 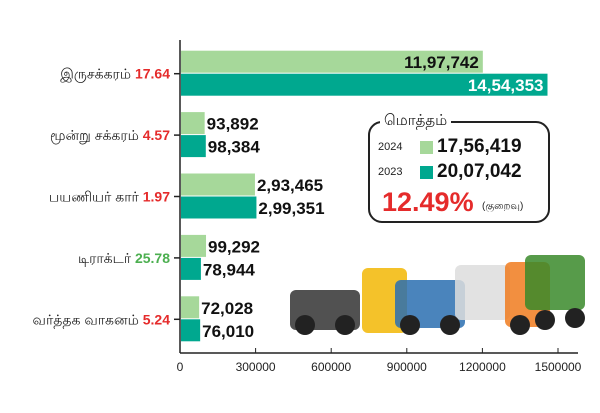 What do you see at coordinates (88, 319) in the screenshot?
I see `category-name: வர்த்தக வாகனம்` at bounding box center [88, 319].